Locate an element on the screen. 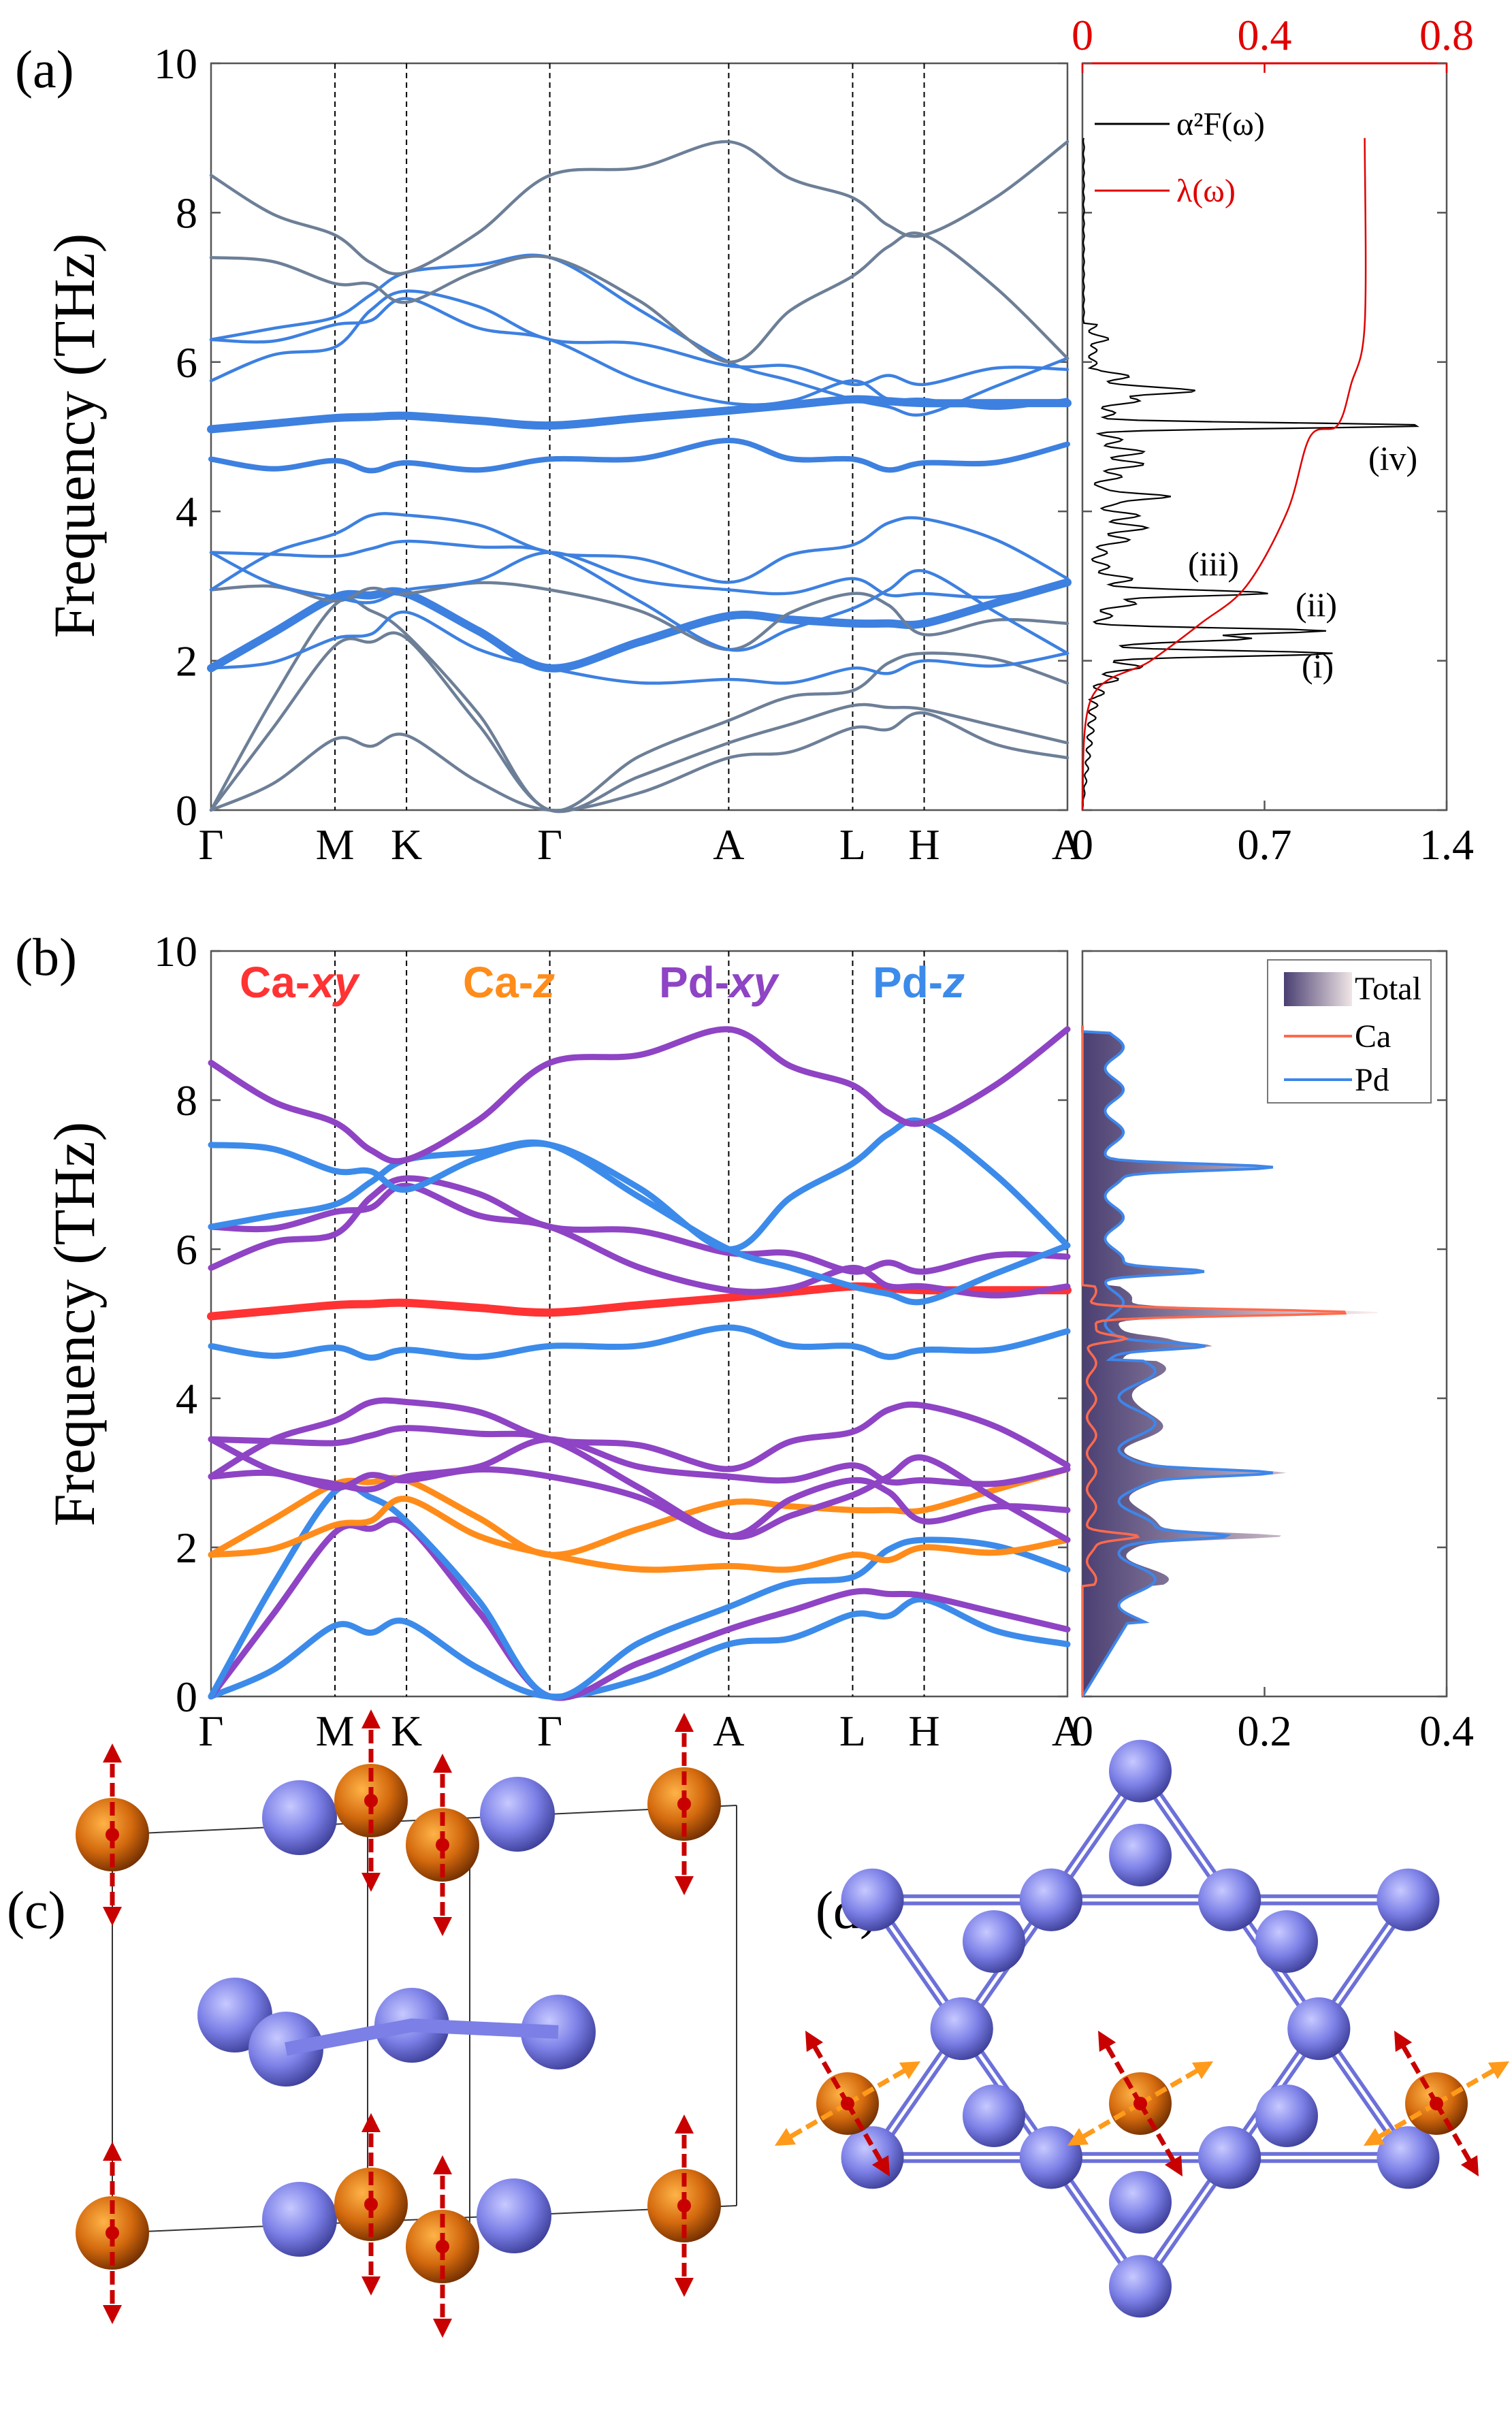  a-ytick-label: 0 is located at coordinates (186, 811).